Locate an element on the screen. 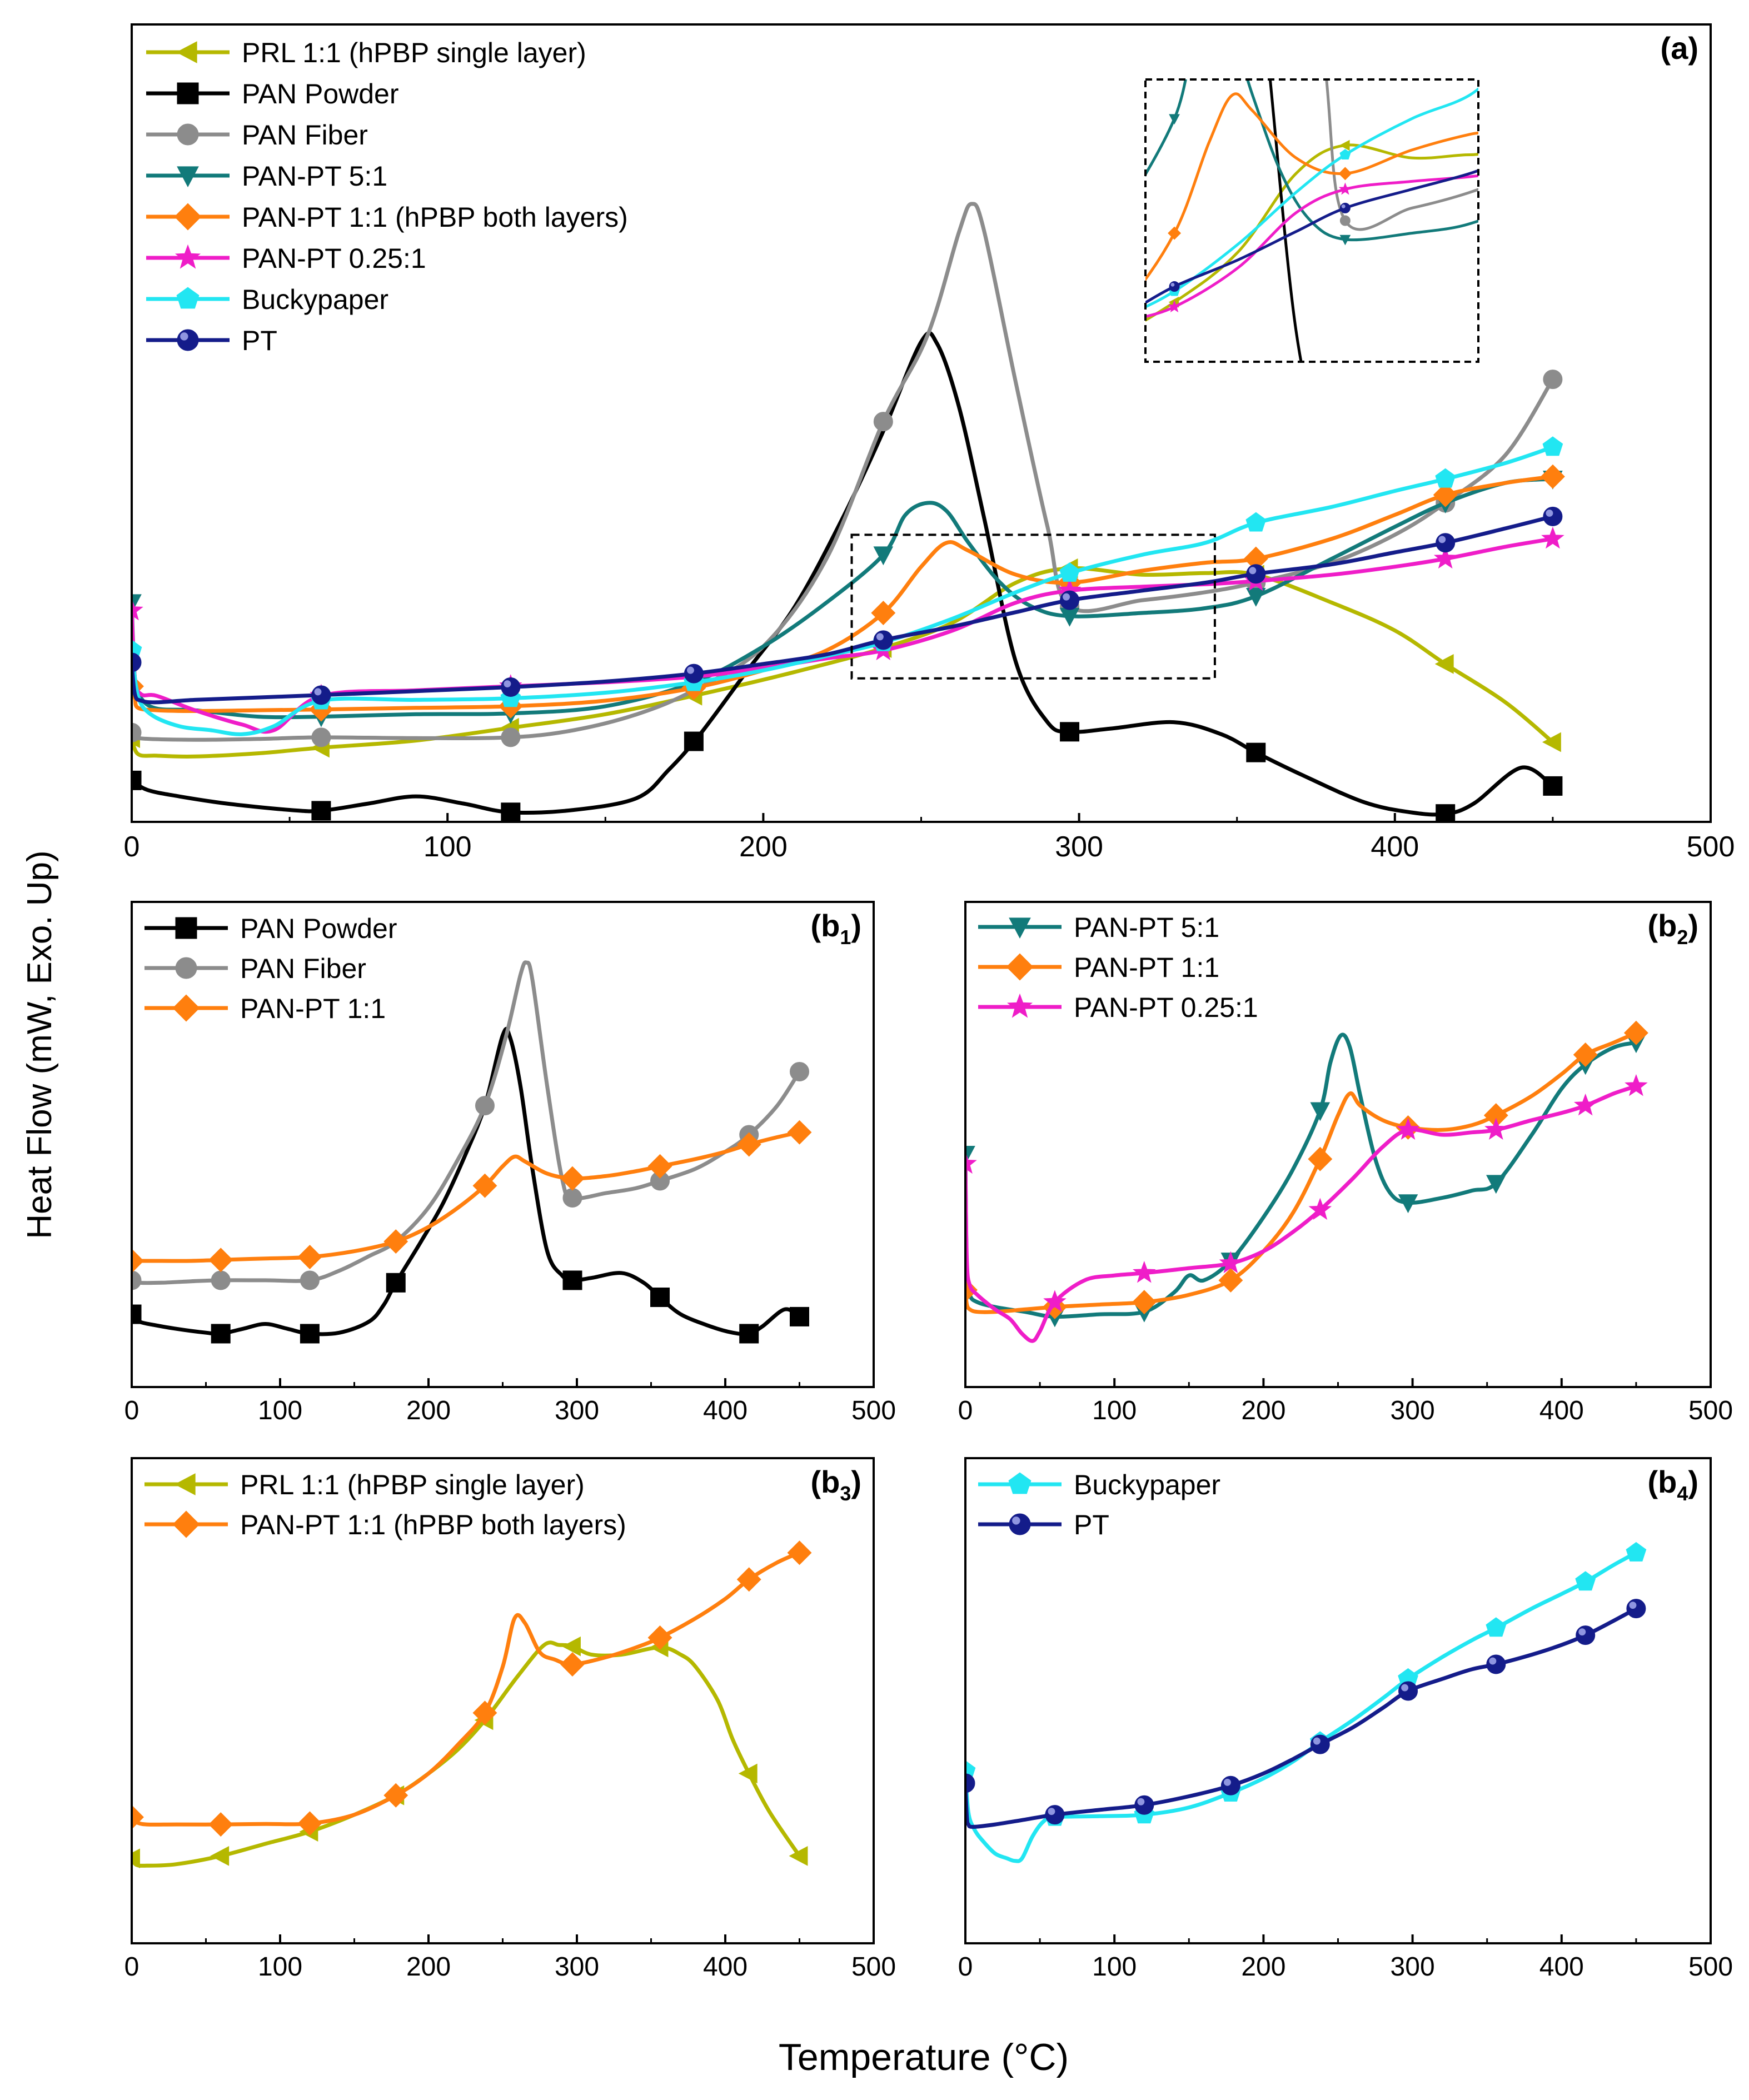 Image resolution: width=1749 pixels, height=2100 pixels. series-line-PT11 is located at coordinates (466, 1196).